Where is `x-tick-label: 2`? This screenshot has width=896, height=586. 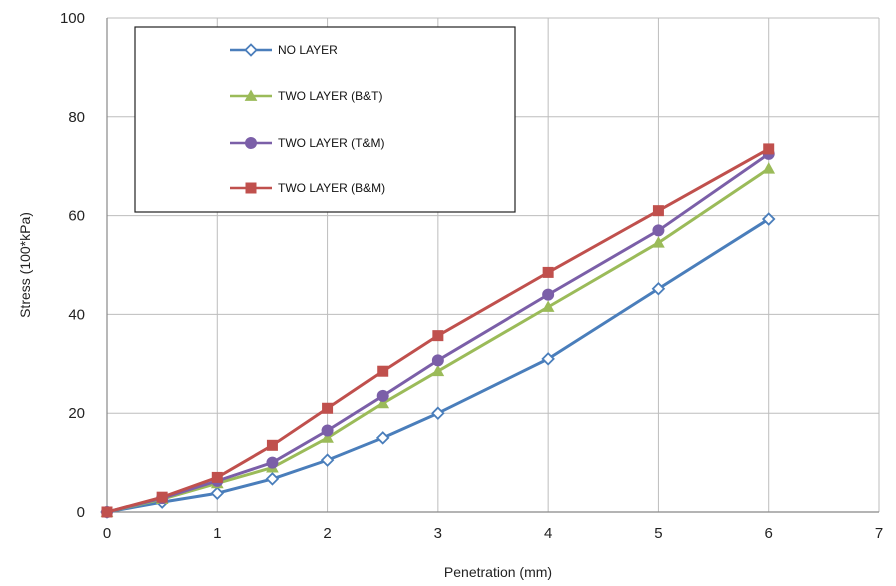 x-tick-label: 2 is located at coordinates (327, 533).